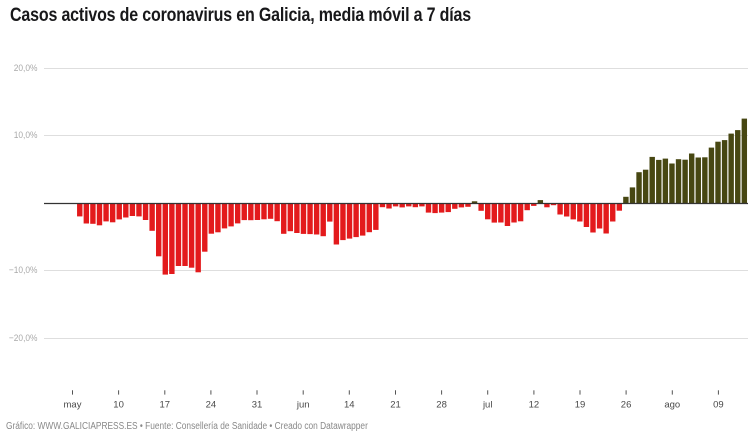 This screenshot has height=447, width=756. I want to click on svg-text: −10,0%, so click(23, 270).